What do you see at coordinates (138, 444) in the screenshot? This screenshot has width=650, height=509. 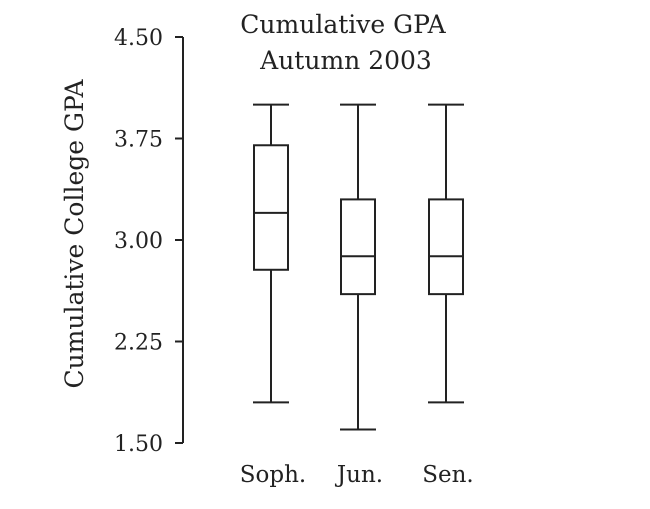 I see `y-tick-label: 1.50` at bounding box center [138, 444].